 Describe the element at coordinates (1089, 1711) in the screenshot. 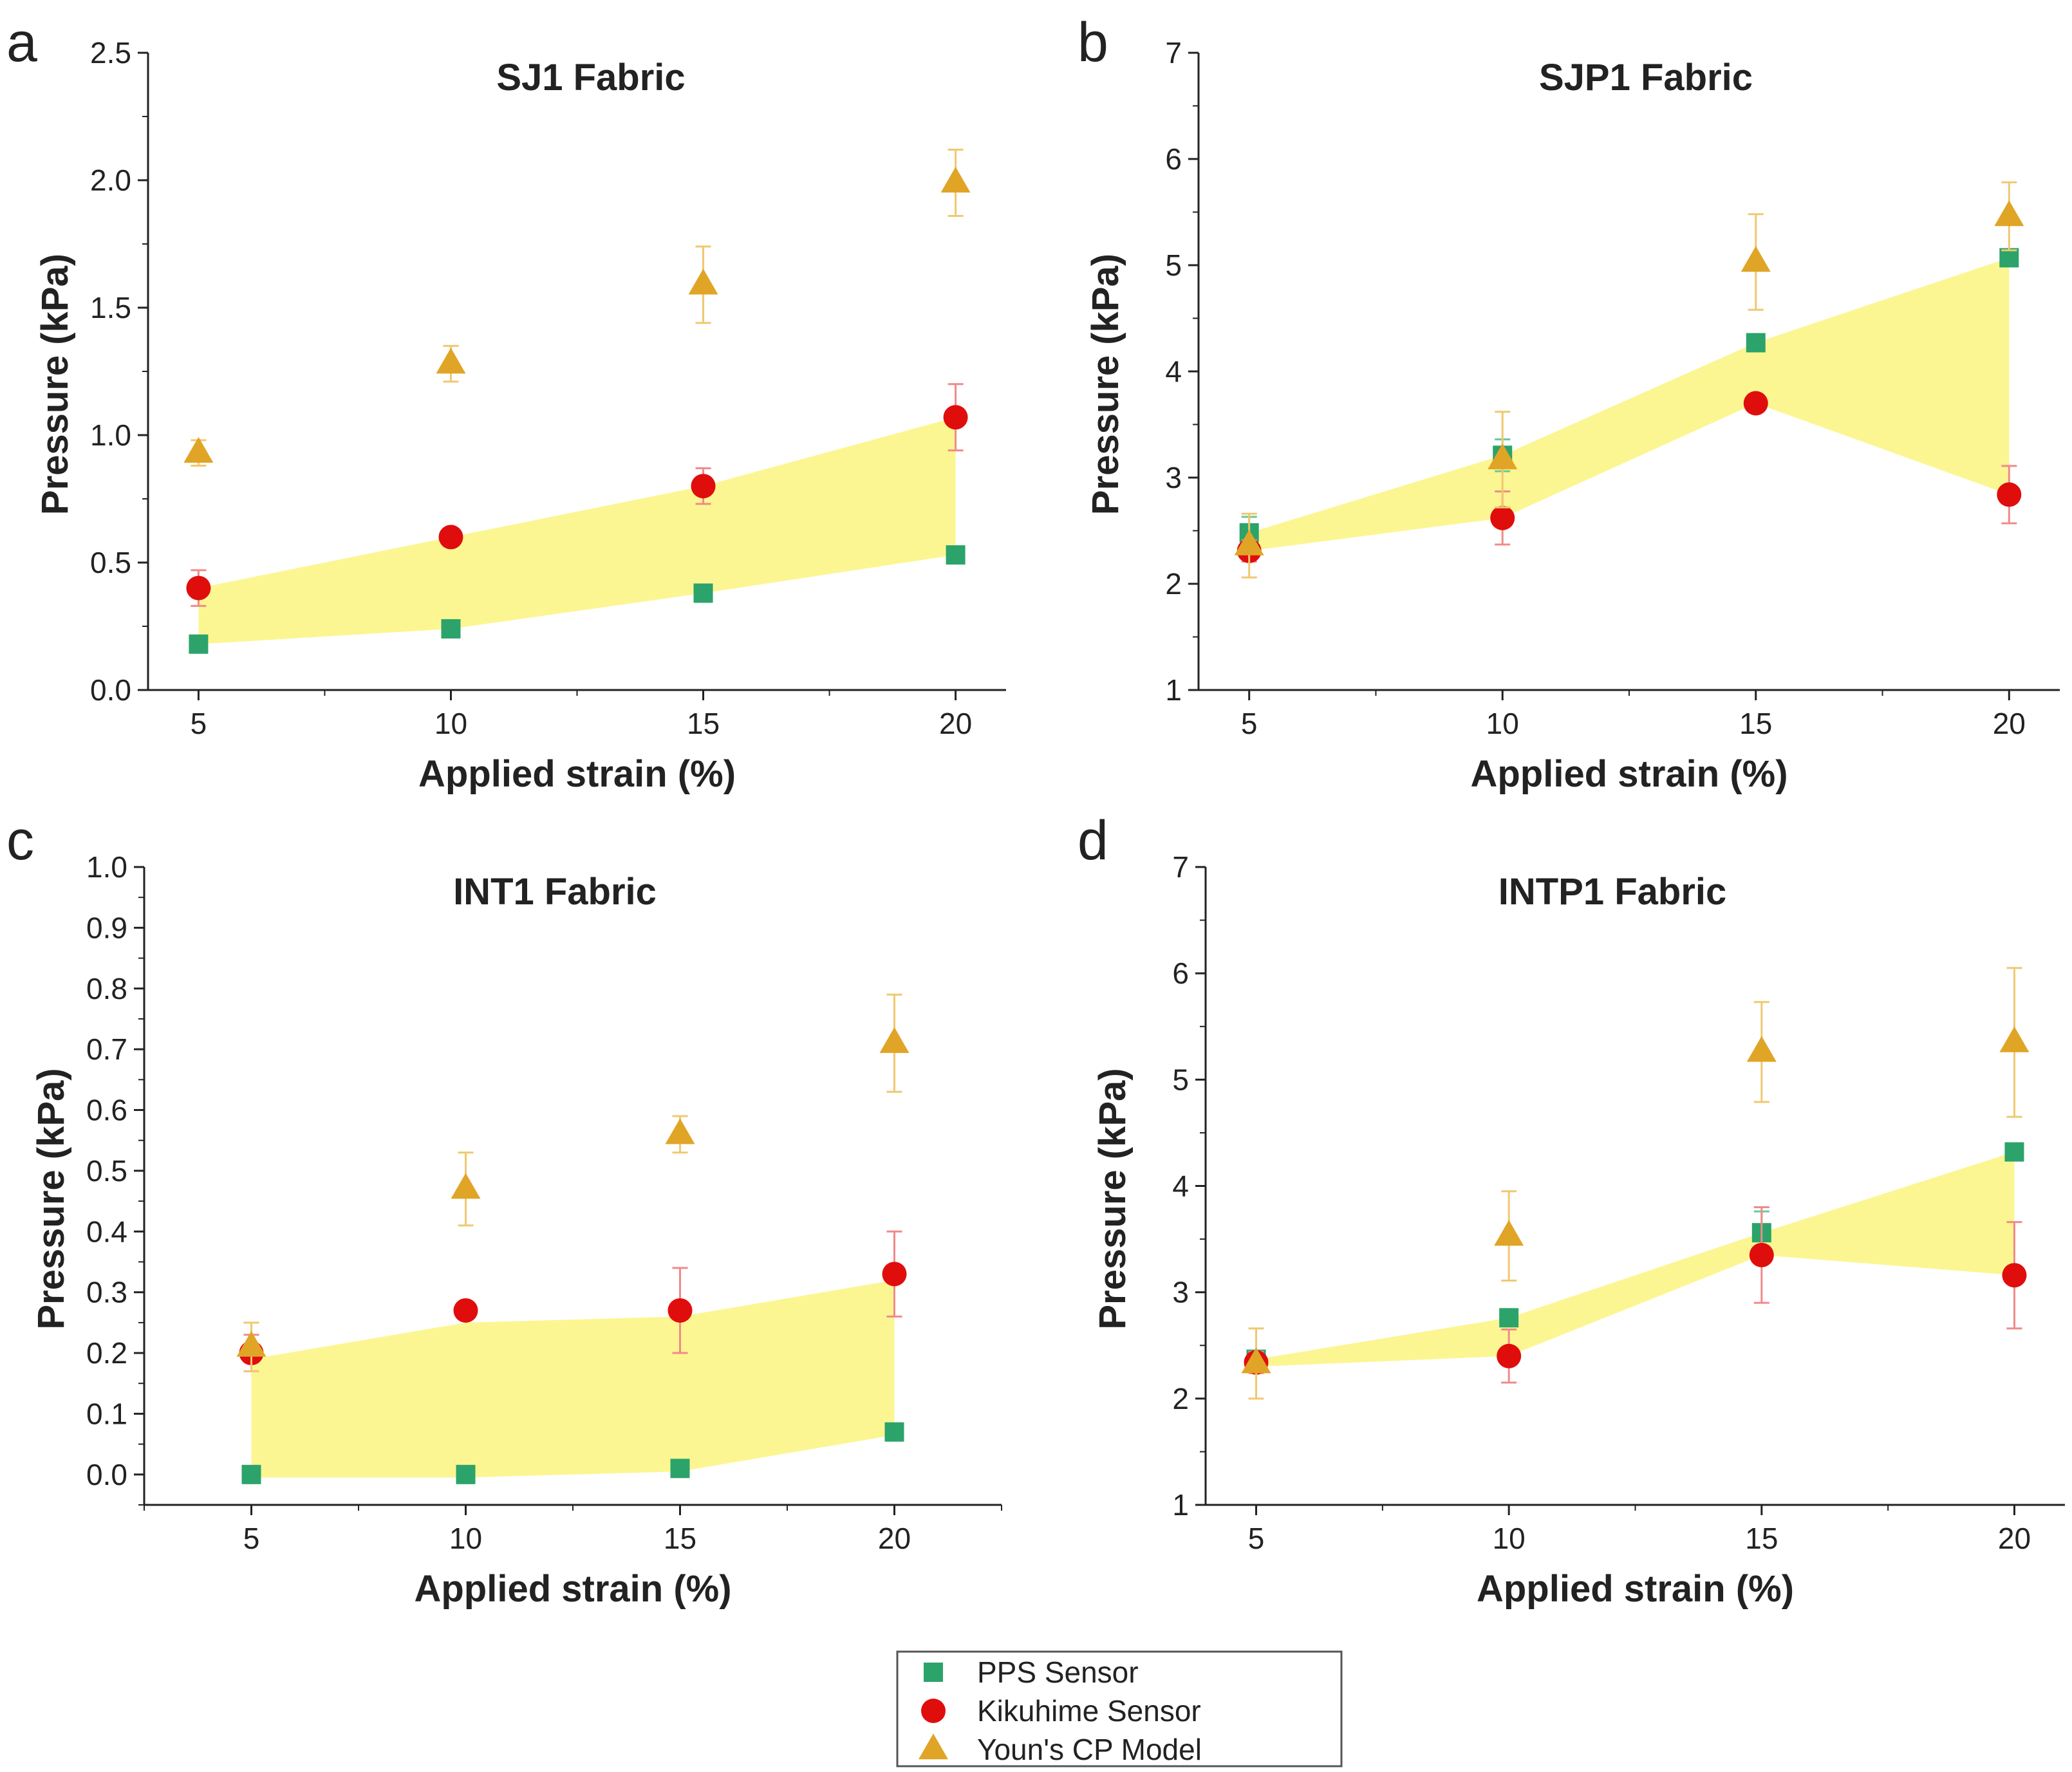

I see `legend-label-kikuhime: Kikuhime Sensor` at that location.